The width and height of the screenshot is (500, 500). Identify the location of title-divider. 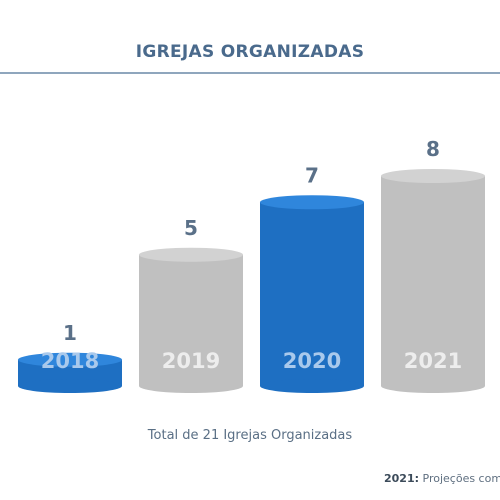
(250, 73).